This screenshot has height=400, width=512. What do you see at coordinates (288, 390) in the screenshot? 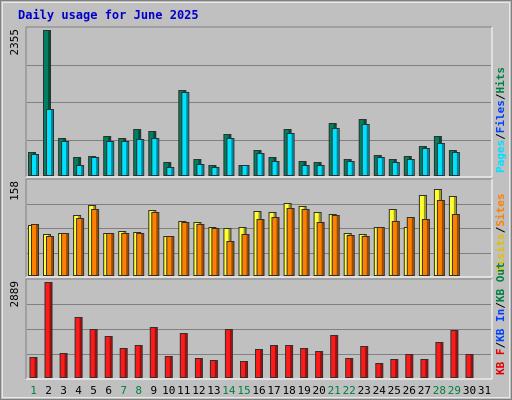
I see `x-tick-label: 18` at bounding box center [288, 390].